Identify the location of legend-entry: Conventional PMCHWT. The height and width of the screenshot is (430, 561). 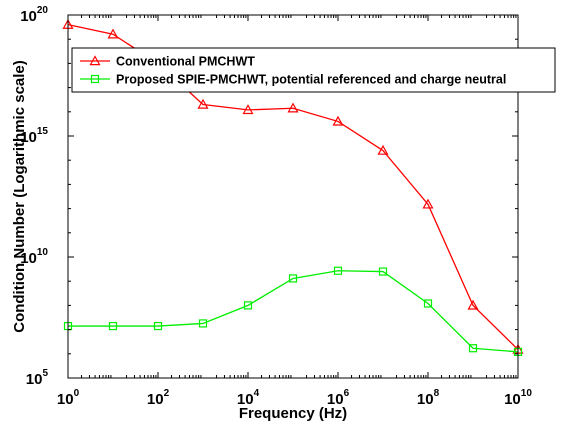
(167, 62).